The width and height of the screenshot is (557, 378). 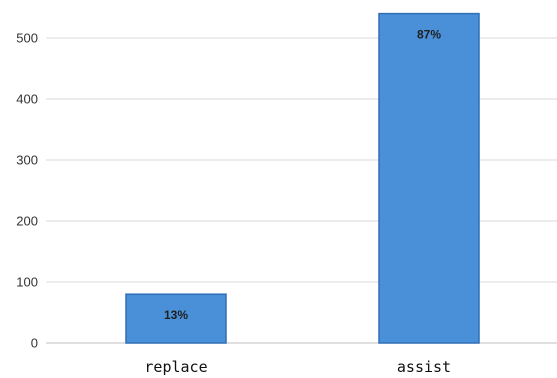 I want to click on y-tick-label: 300, so click(x=27, y=160).